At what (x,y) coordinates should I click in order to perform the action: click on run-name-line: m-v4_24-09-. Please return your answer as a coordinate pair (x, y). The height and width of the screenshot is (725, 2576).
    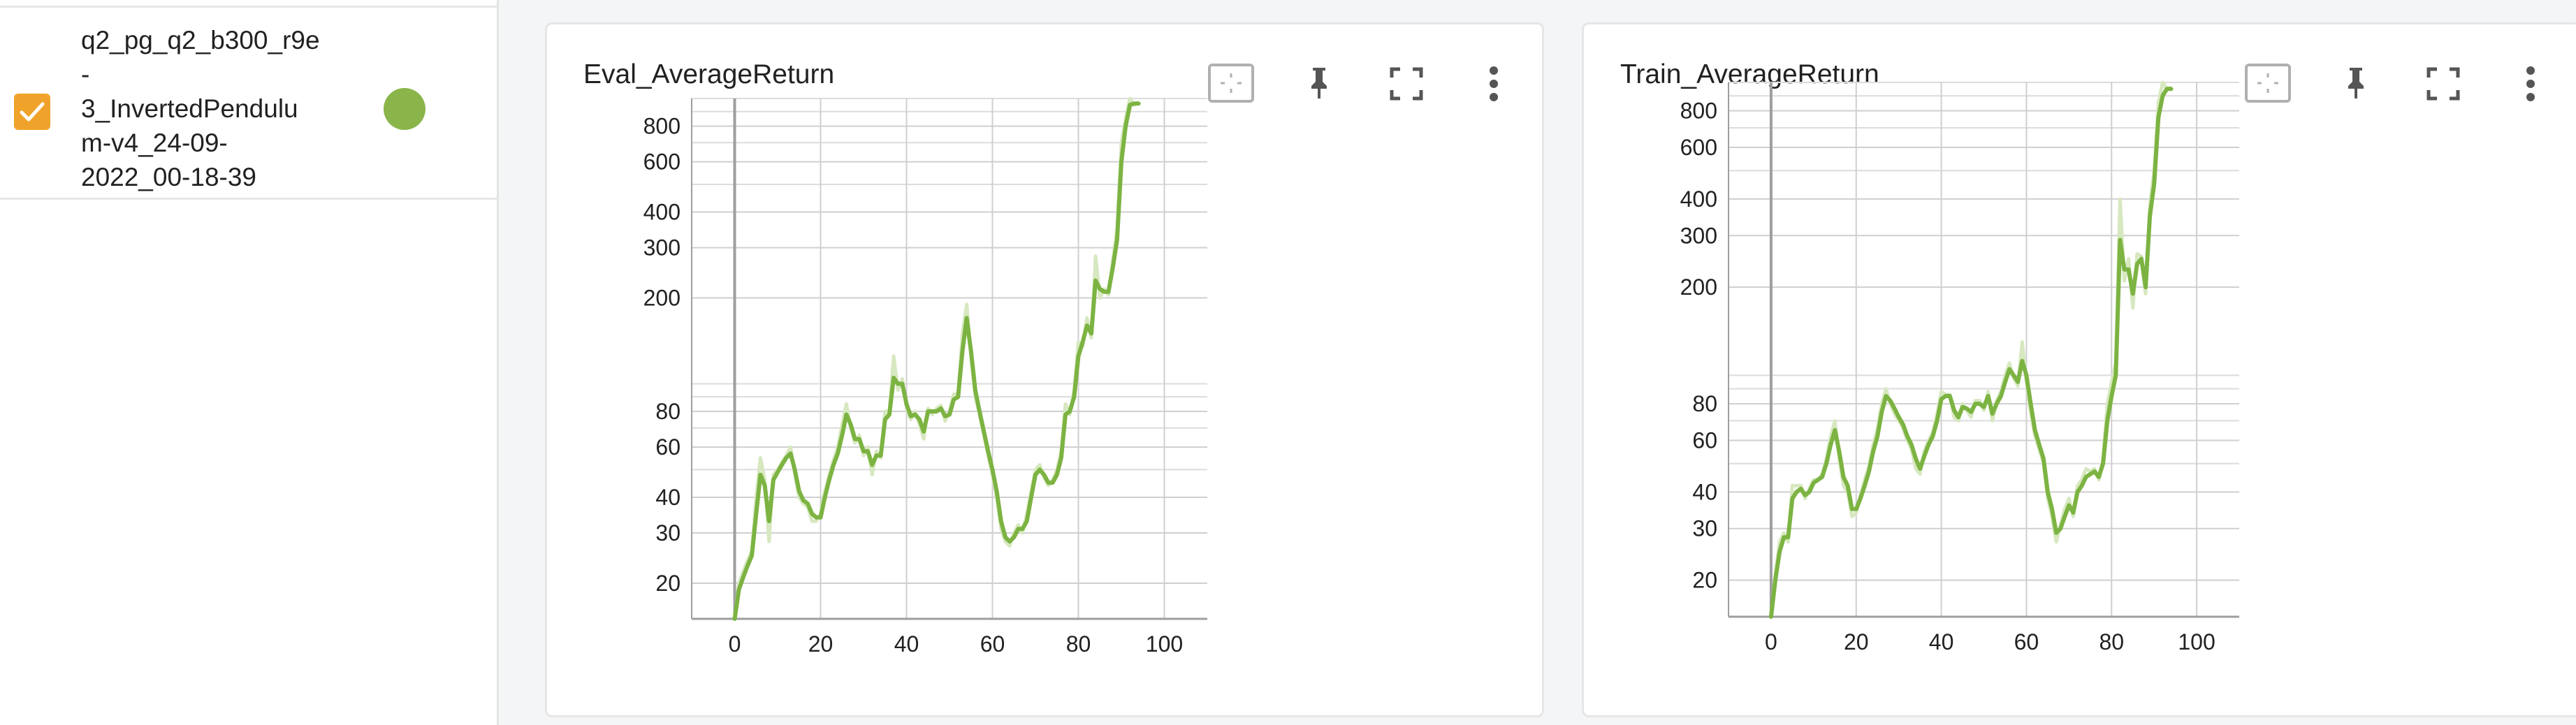
    Looking at the image, I should click on (154, 143).